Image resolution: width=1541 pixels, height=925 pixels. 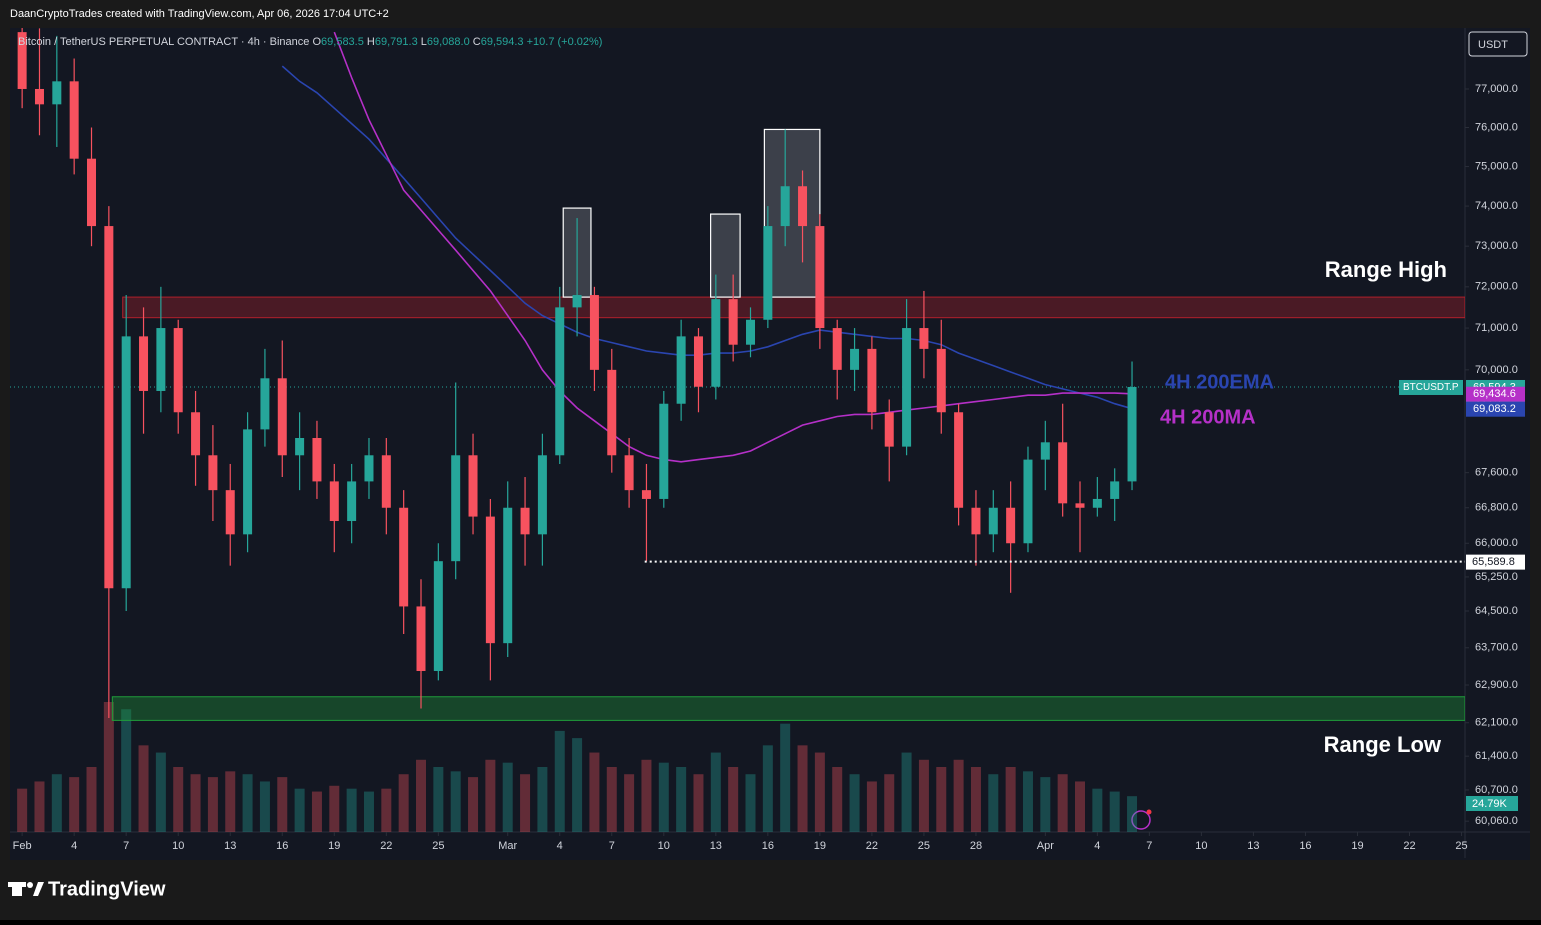 I want to click on x-tick-label: 4, so click(x=74, y=846).